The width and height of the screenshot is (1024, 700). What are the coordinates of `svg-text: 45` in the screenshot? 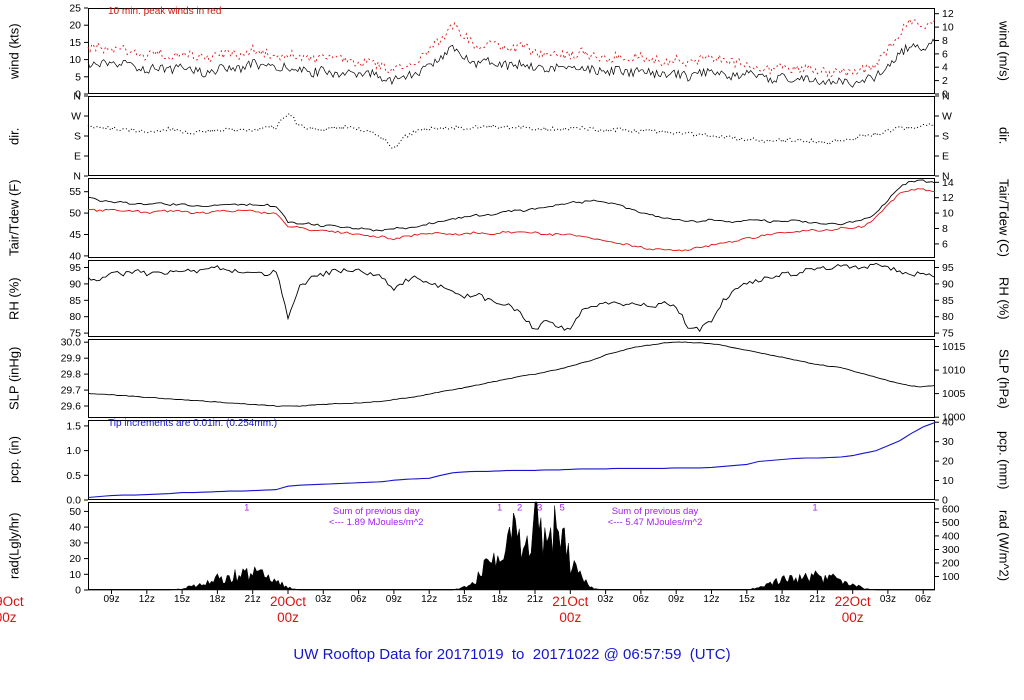 It's located at (75, 235).